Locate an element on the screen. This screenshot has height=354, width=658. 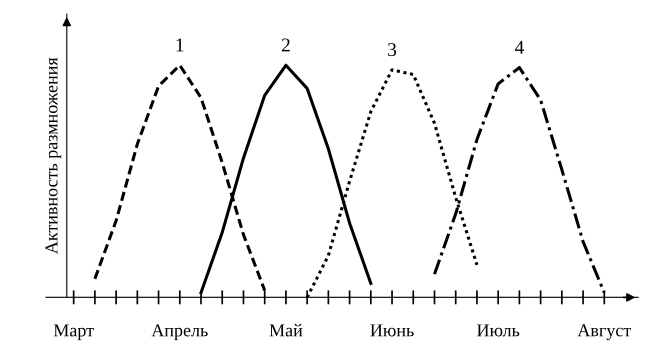
series-label: 4 is located at coordinates (519, 47).